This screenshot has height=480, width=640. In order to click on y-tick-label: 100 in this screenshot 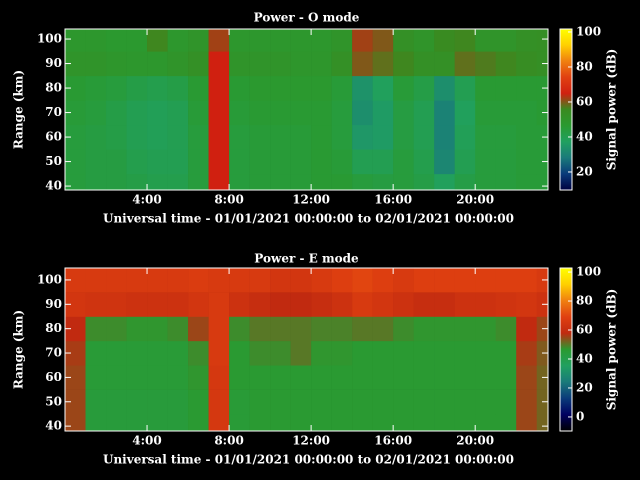, I will do `click(49, 39)`.